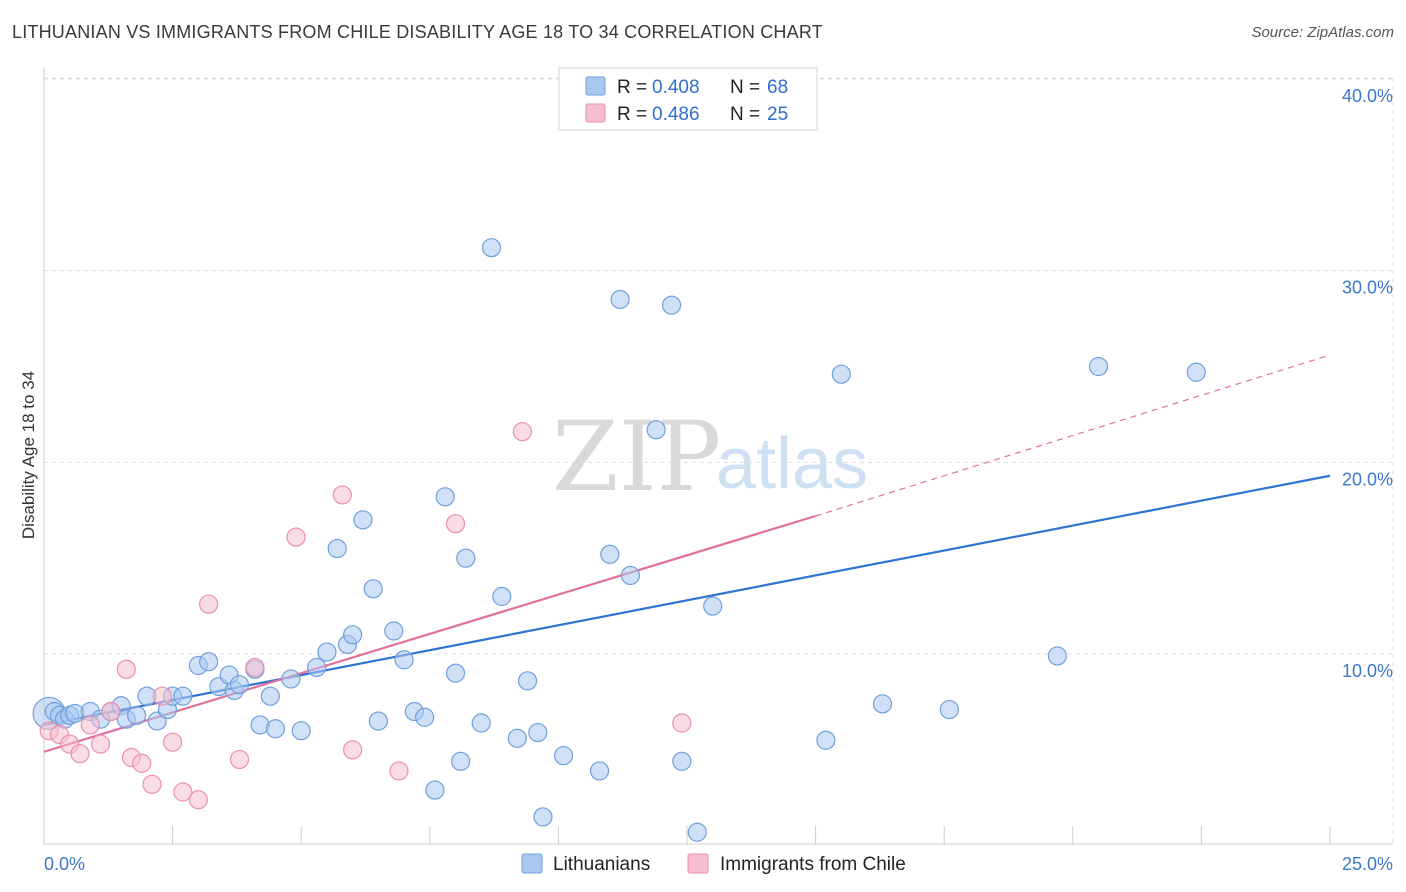 Image resolution: width=1406 pixels, height=892 pixels. I want to click on top-legend: R = 0.408 N = 68 R = 0.486 N = 25, so click(688, 99).